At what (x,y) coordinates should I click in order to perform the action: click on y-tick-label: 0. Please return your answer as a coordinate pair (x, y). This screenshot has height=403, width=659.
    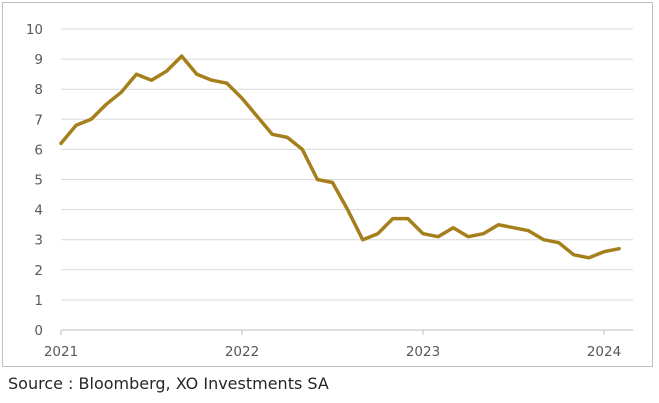
    Looking at the image, I should click on (38, 331).